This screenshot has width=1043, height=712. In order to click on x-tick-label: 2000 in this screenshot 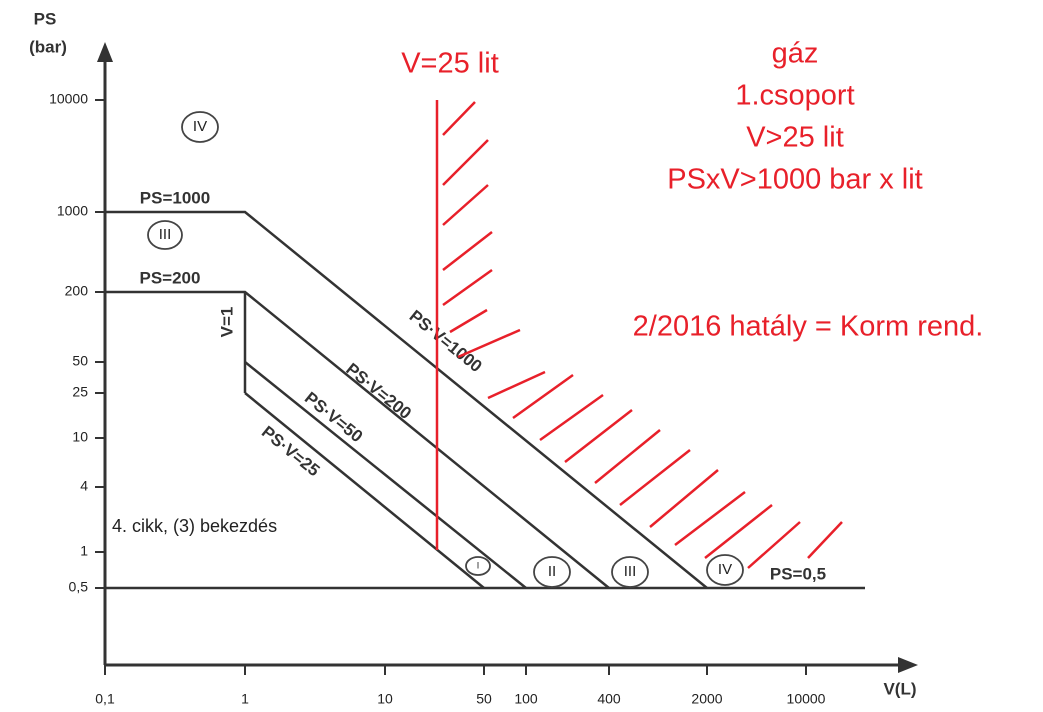, I will do `click(706, 699)`.